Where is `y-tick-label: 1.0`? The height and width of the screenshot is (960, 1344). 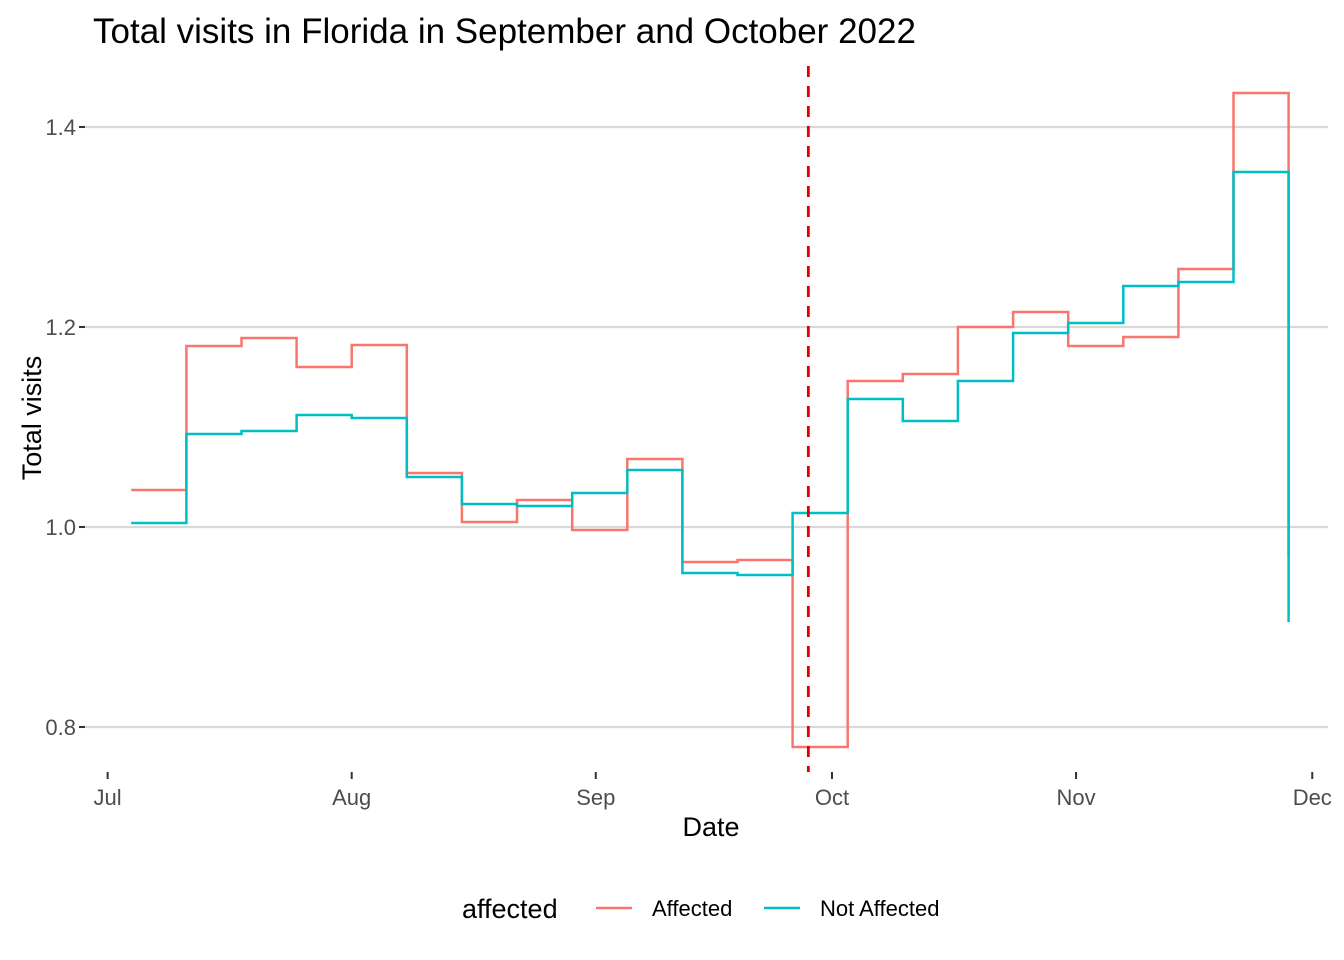
y-tick-label: 1.0 is located at coordinates (60, 527).